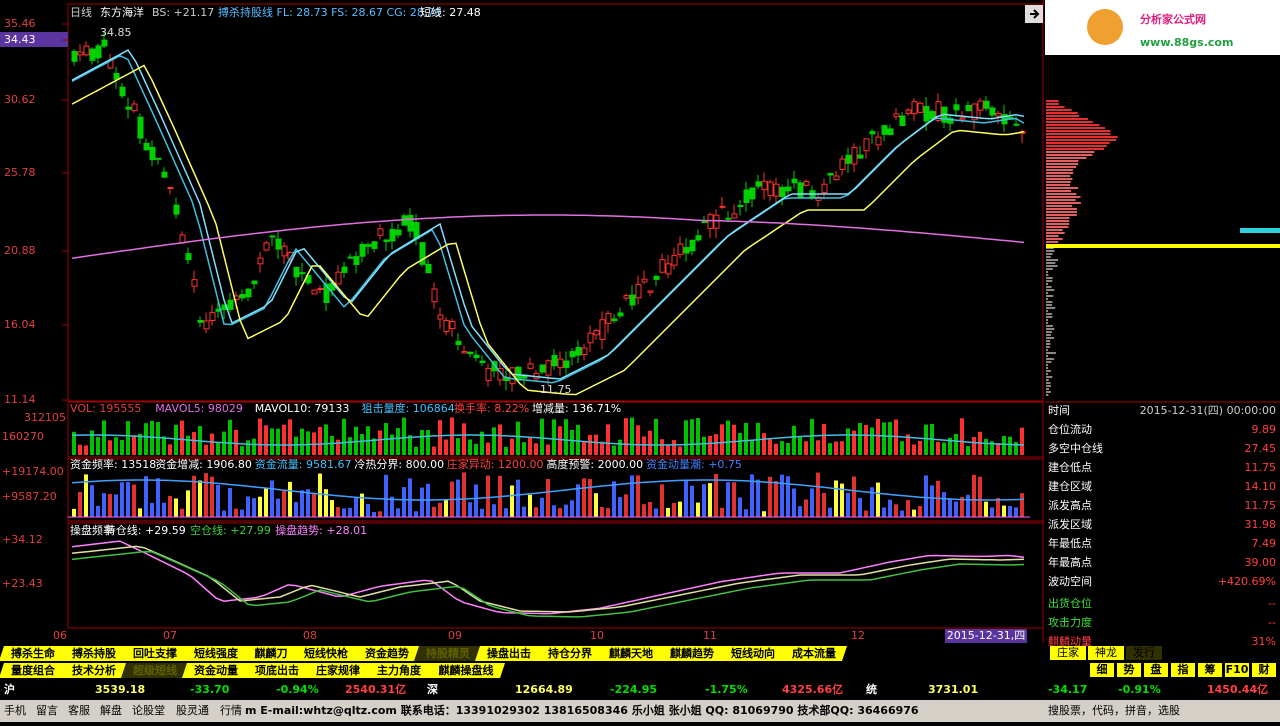 This screenshot has width=1280, height=726. I want to click on tab-label: 超级短线, so click(154, 670).